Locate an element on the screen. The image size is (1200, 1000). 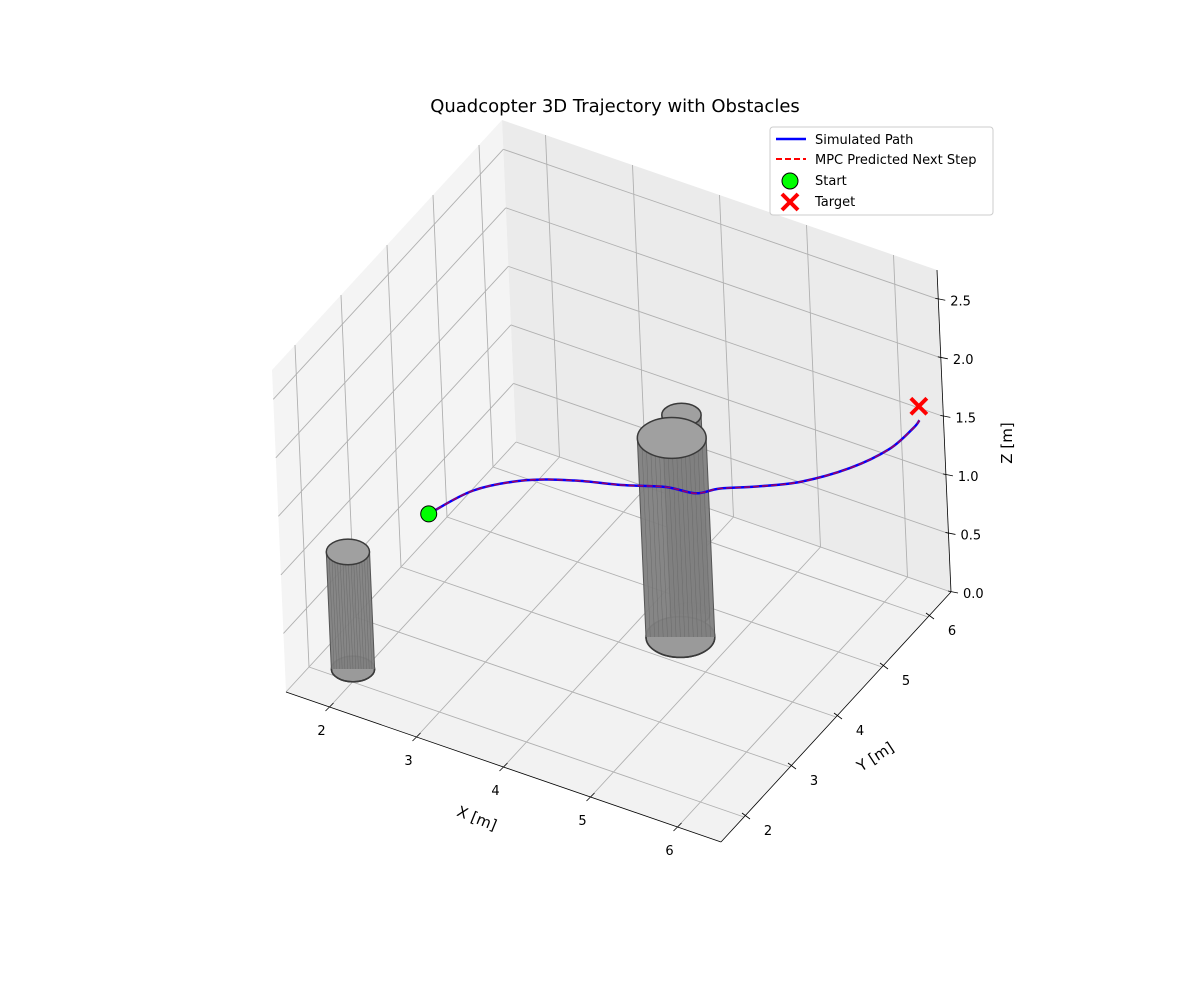
y-tick-label: 4 is located at coordinates (860, 731).